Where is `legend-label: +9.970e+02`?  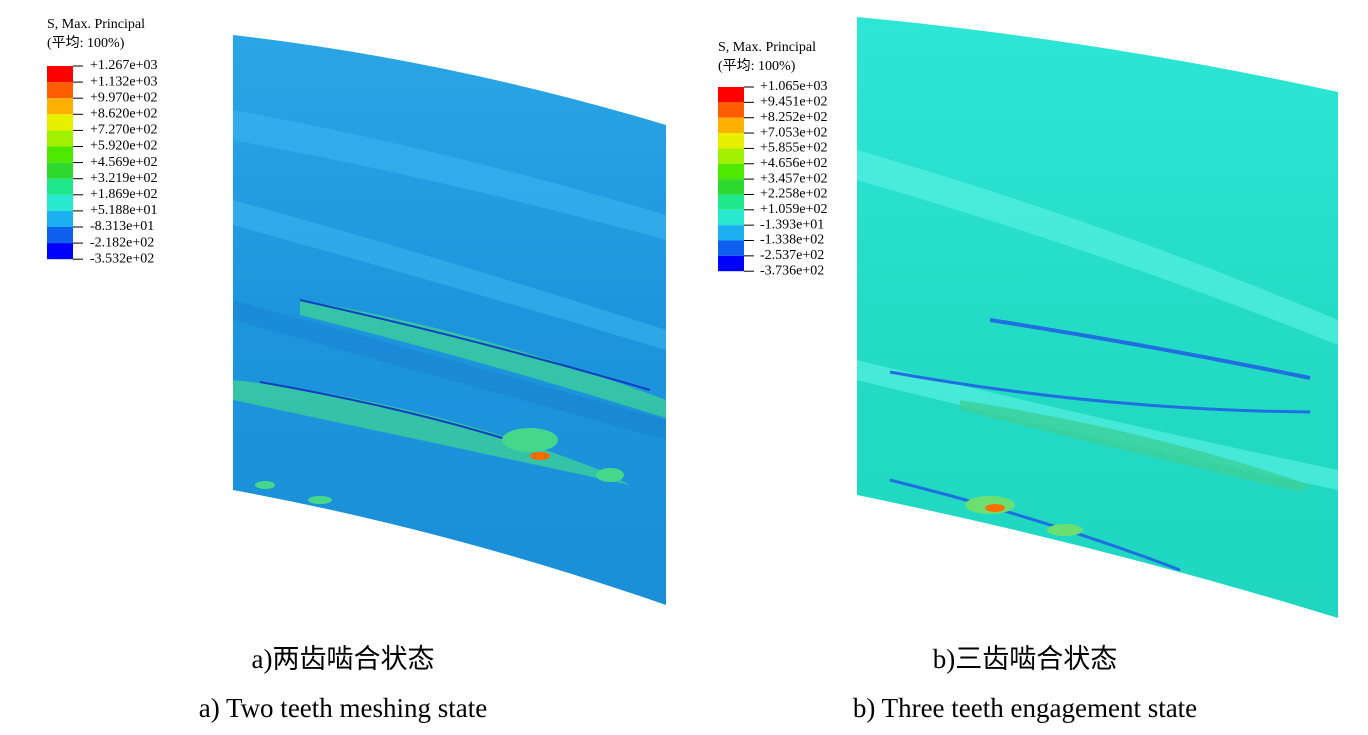
legend-label: +9.970e+02 is located at coordinates (124, 97).